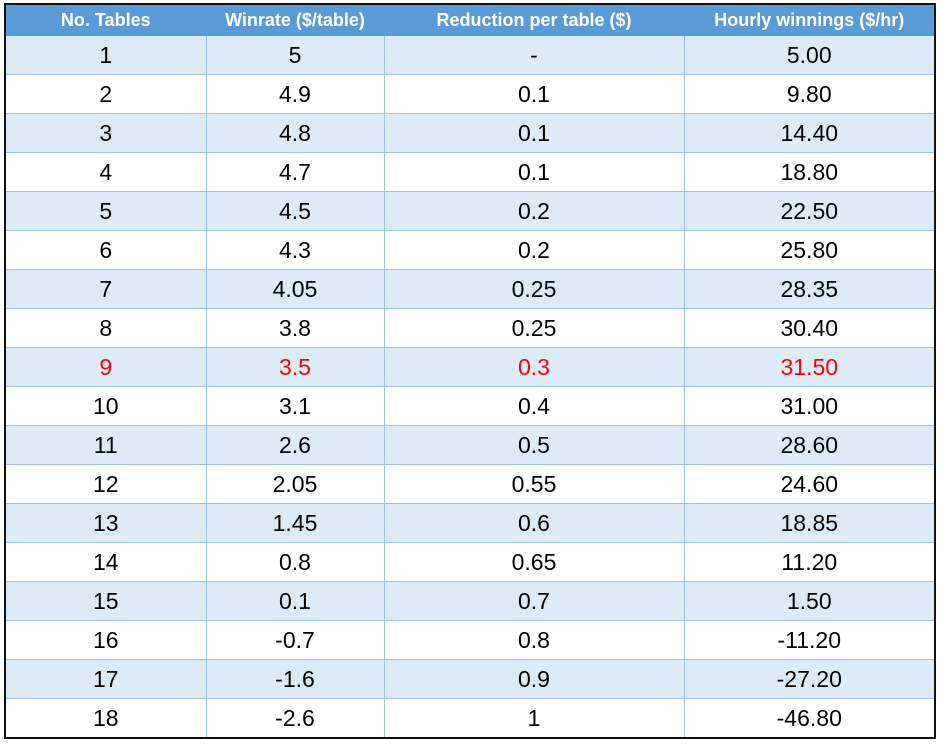 Image resolution: width=943 pixels, height=746 pixels. What do you see at coordinates (106, 562) in the screenshot?
I see `cell-no-tables: 14` at bounding box center [106, 562].